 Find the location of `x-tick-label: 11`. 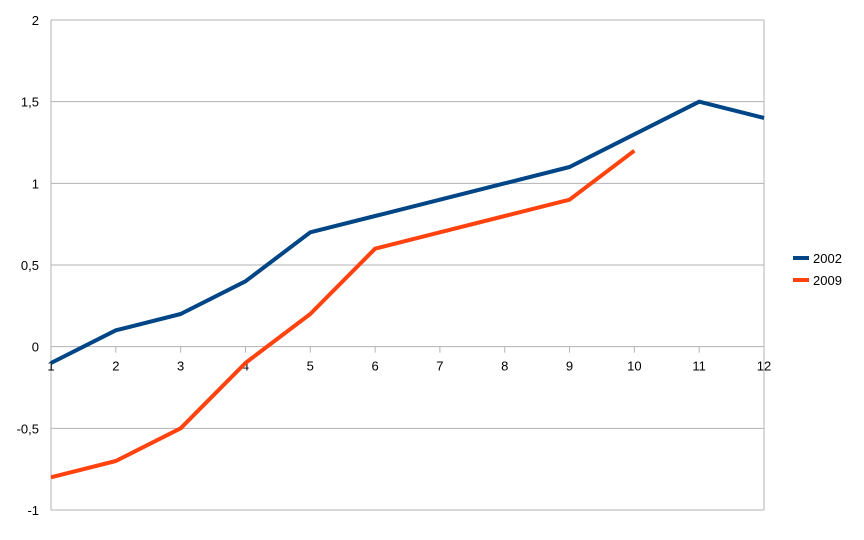

x-tick-label: 11 is located at coordinates (699, 366).